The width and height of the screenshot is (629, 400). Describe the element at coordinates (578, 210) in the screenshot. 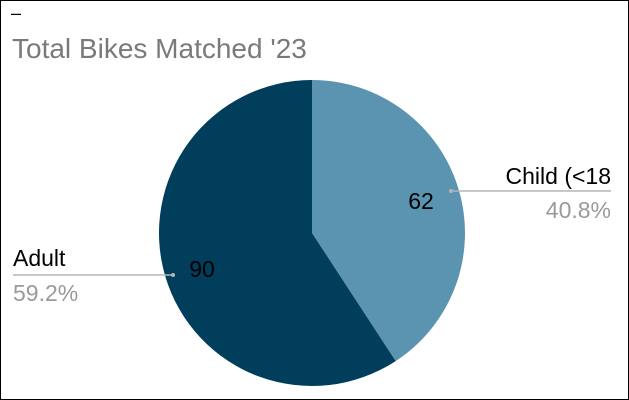

I see `slice-percent-label: 40.8%` at that location.